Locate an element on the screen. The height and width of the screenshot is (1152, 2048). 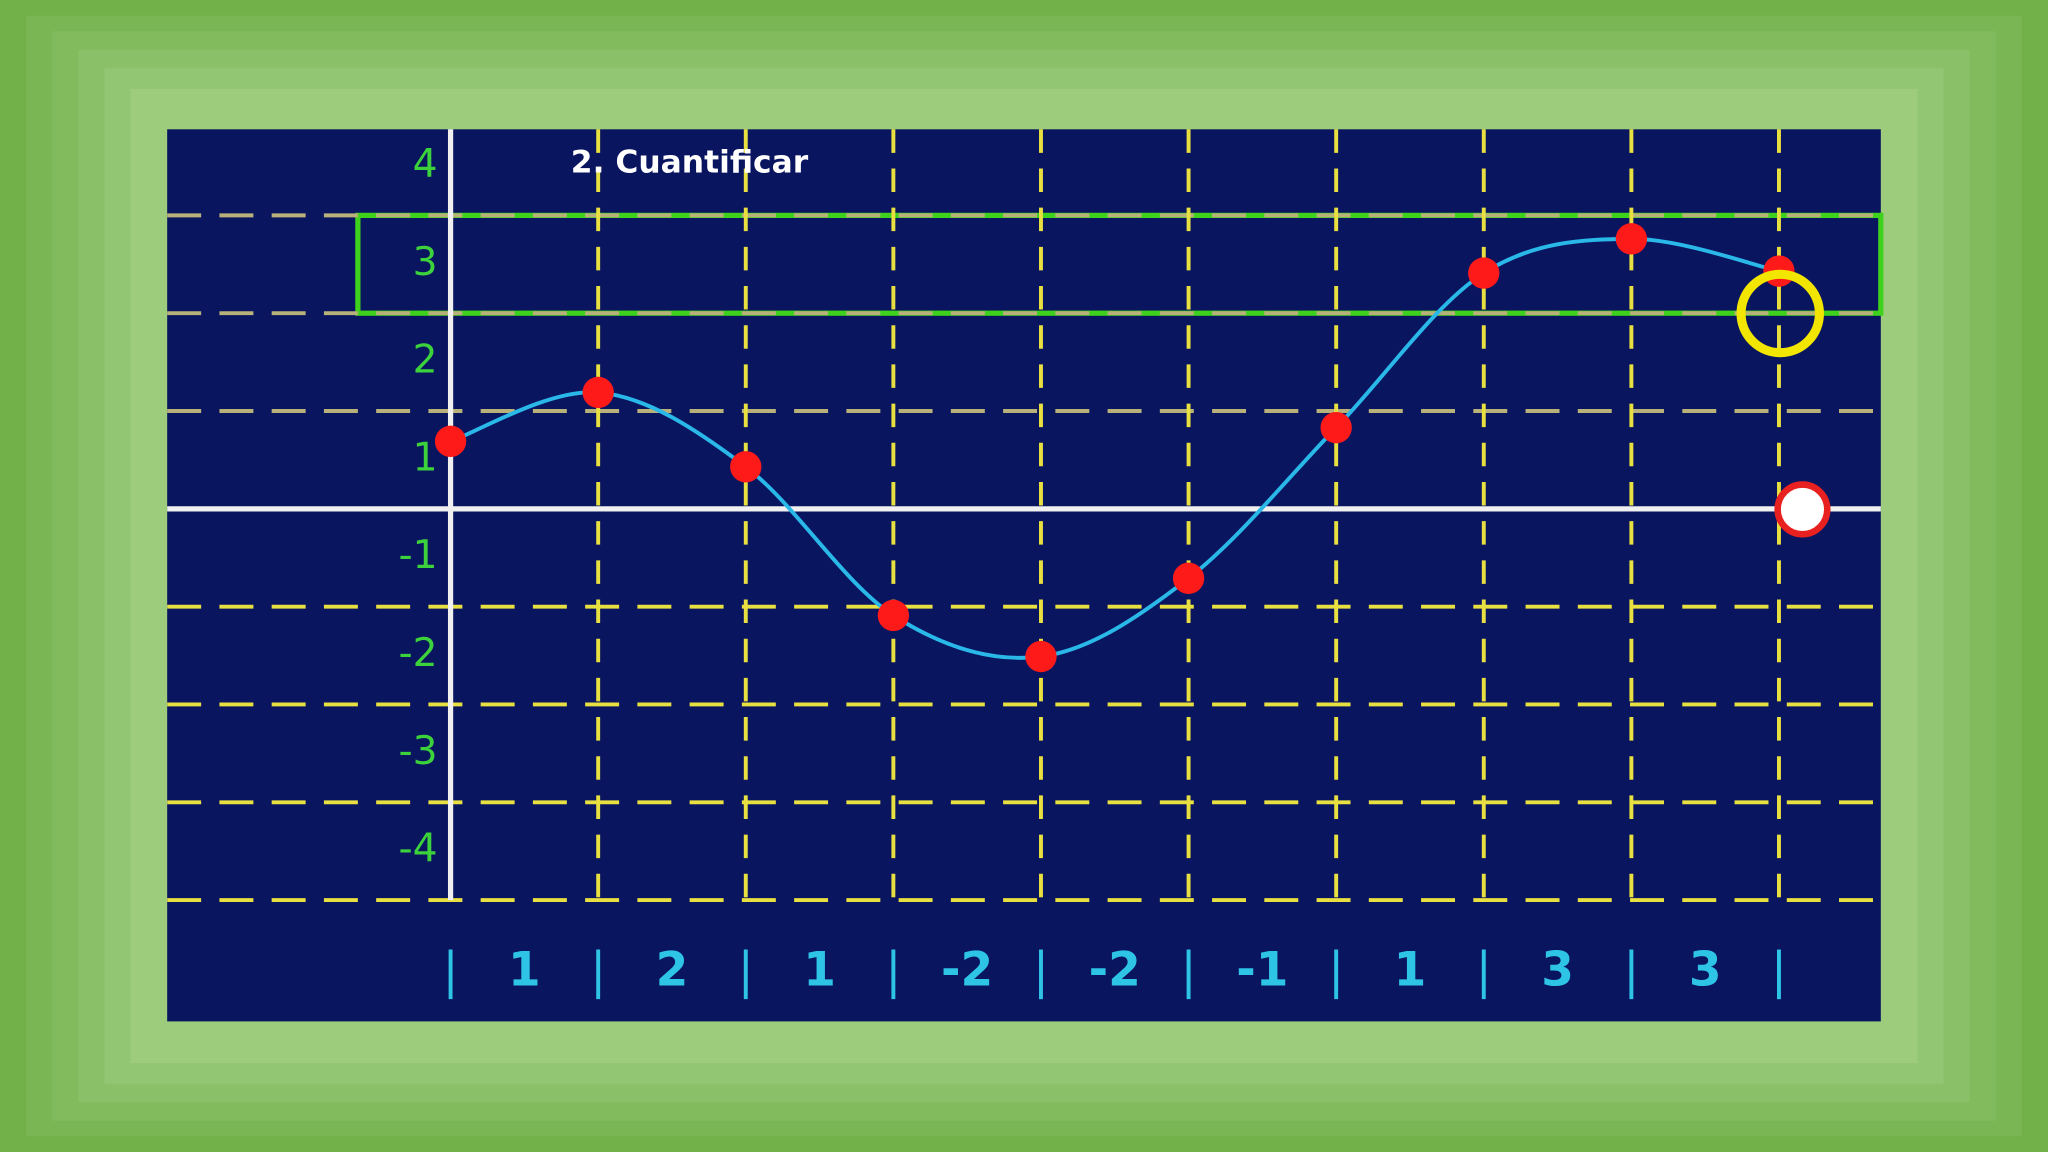
y-tick-label: -4 is located at coordinates (417, 849).